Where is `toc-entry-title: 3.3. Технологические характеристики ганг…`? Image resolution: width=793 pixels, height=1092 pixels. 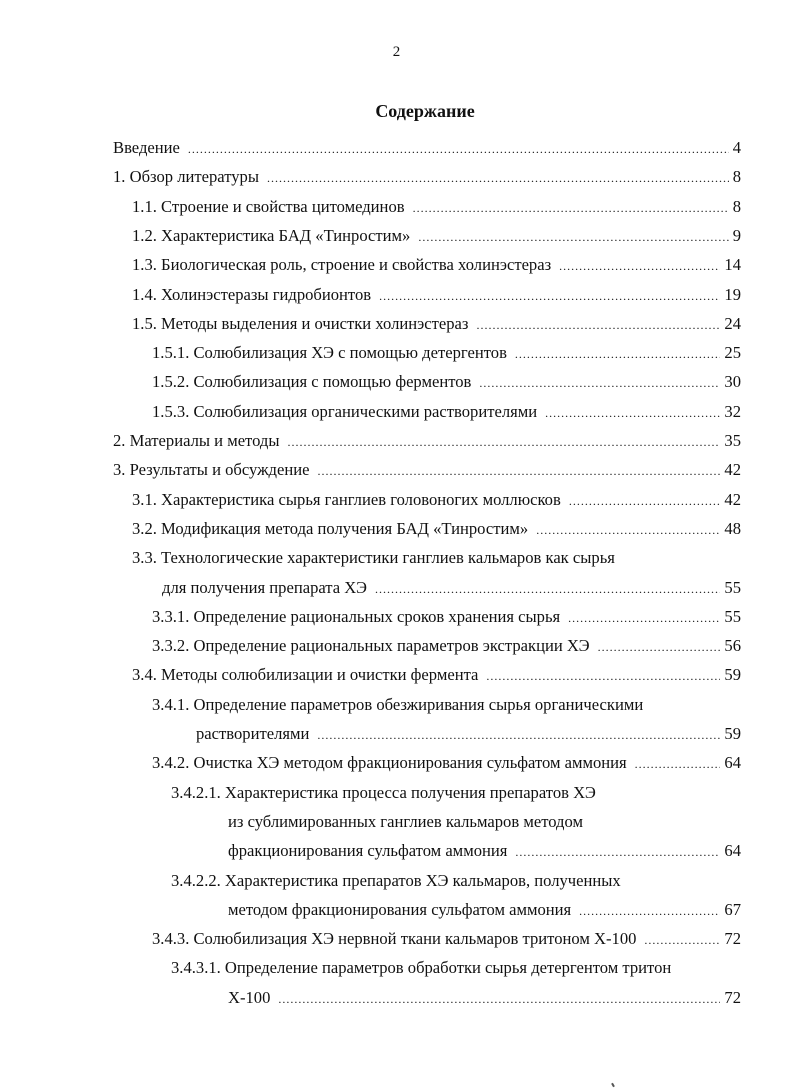 toc-entry-title: 3.3. Технологические характеристики ганг… is located at coordinates (373, 558).